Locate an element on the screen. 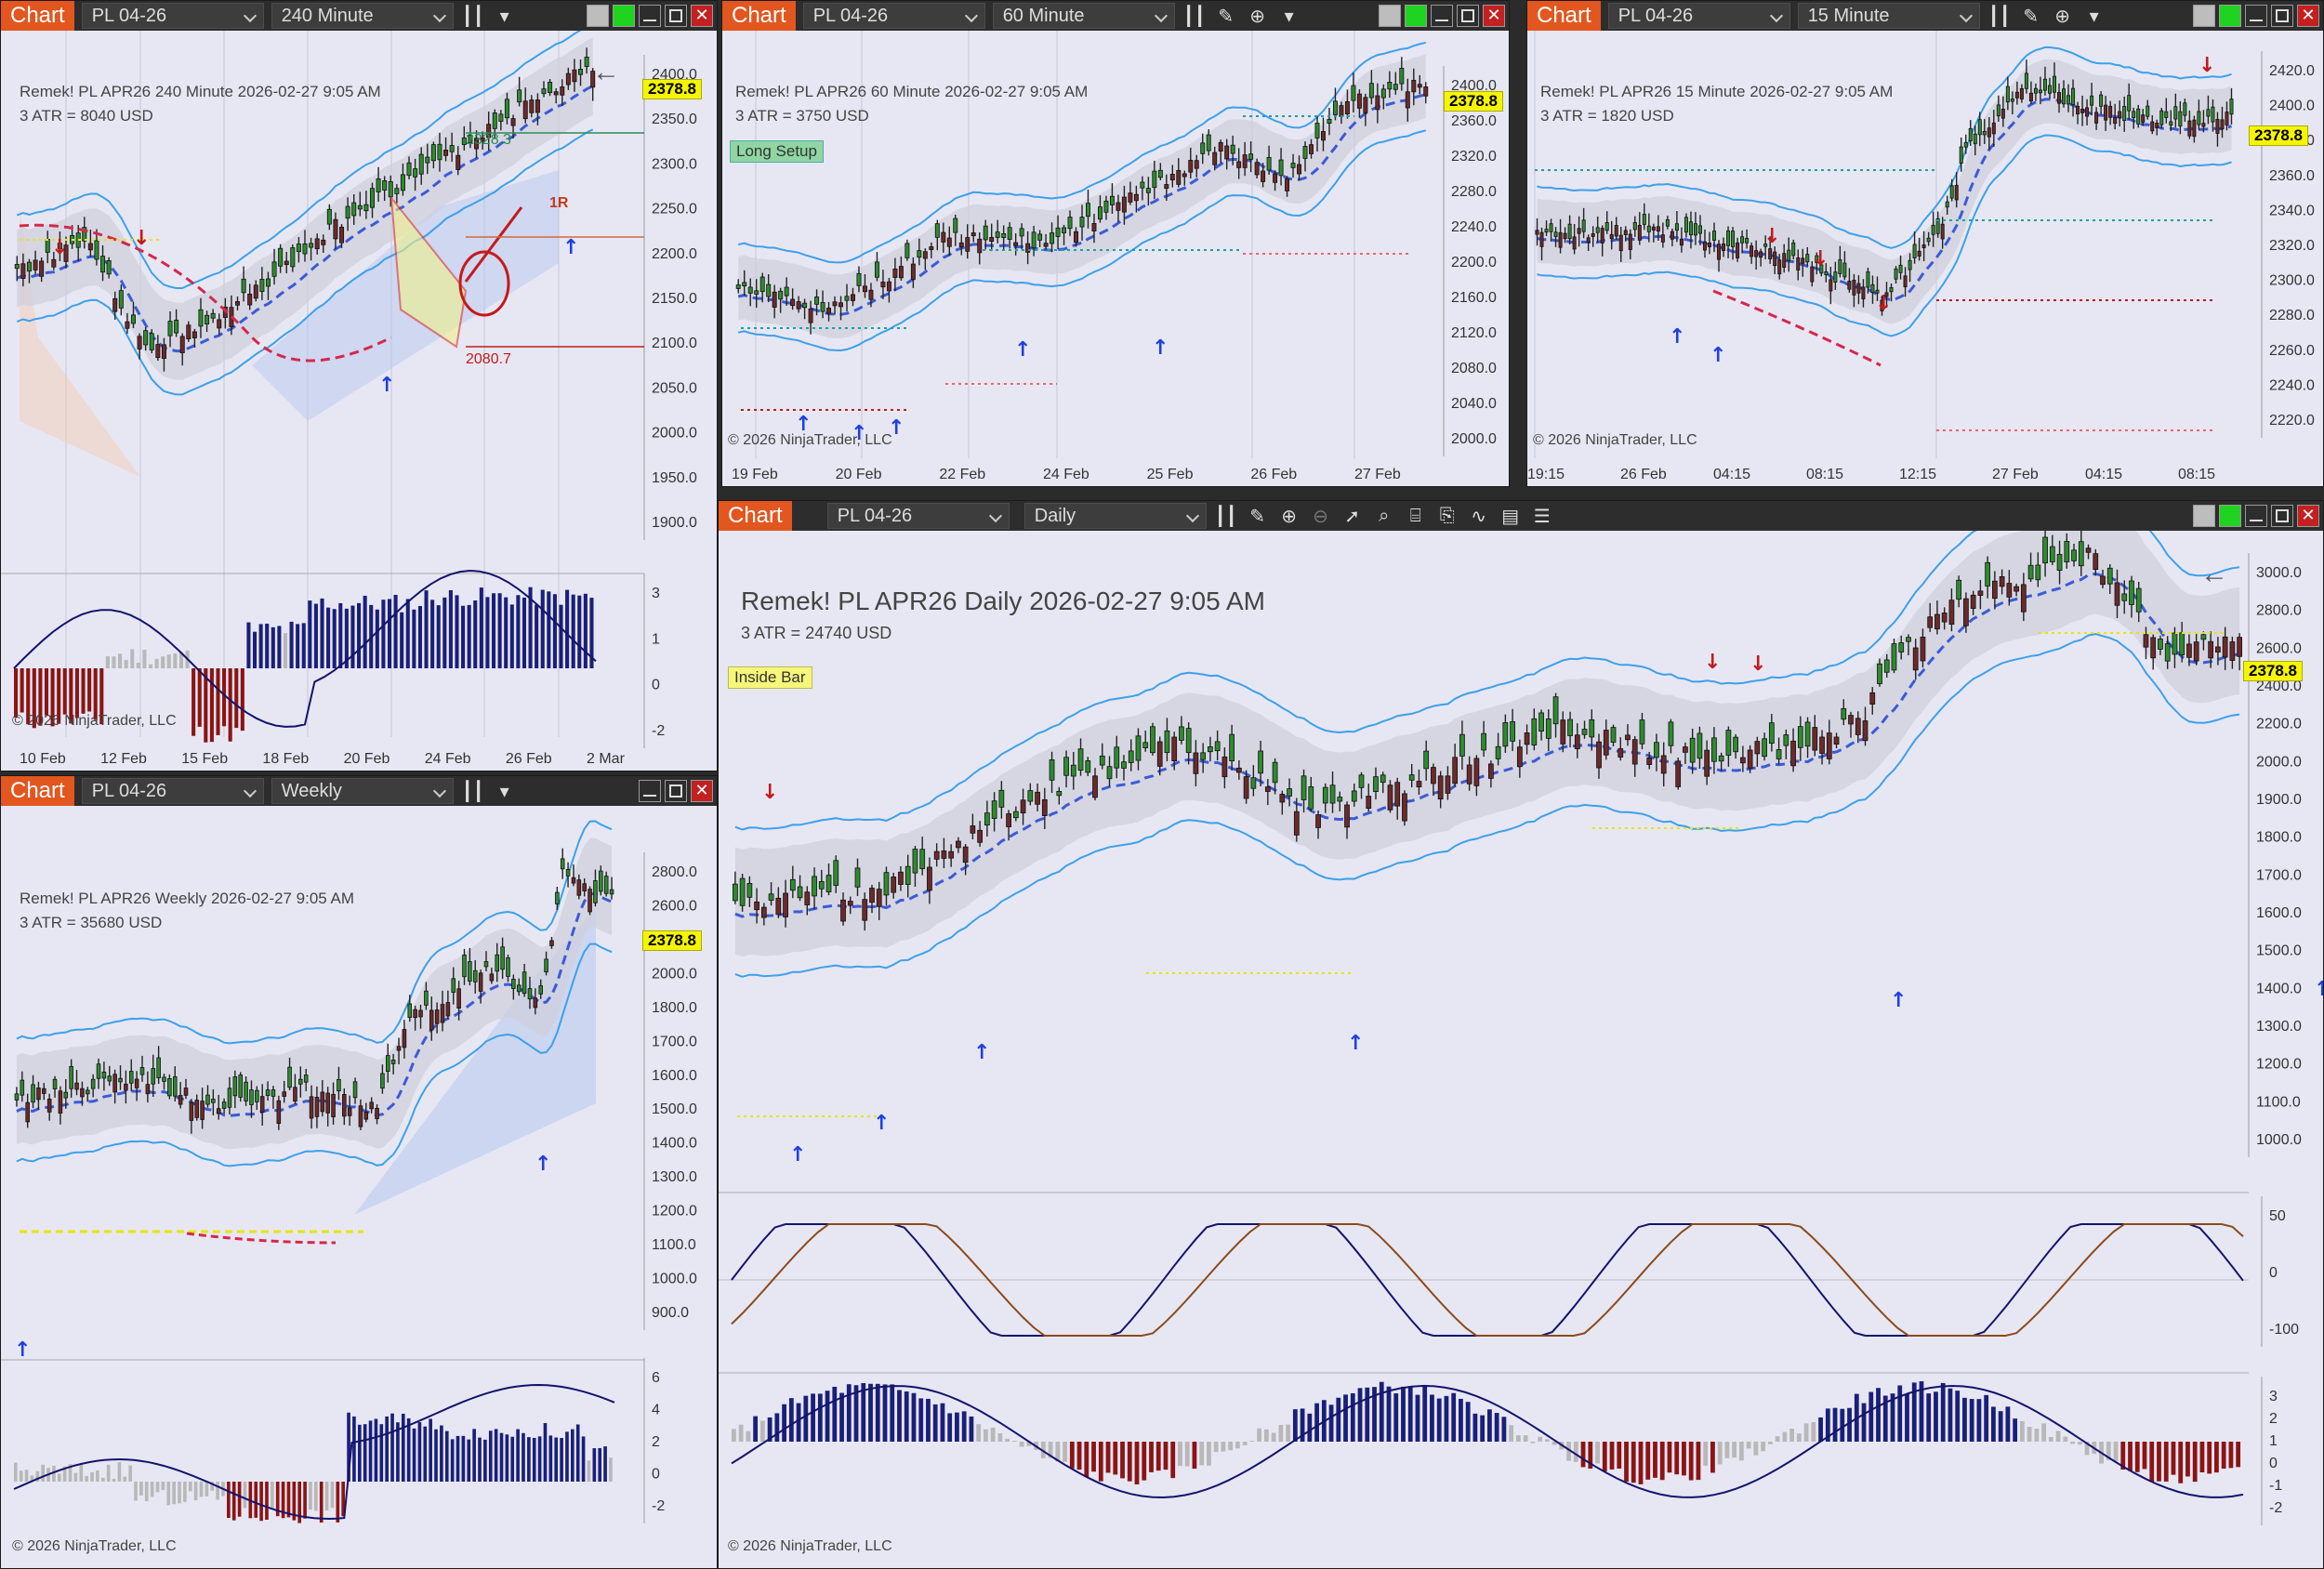 Image resolution: width=2324 pixels, height=1569 pixels. zoom-out-icon: ⊖ is located at coordinates (1321, 516).